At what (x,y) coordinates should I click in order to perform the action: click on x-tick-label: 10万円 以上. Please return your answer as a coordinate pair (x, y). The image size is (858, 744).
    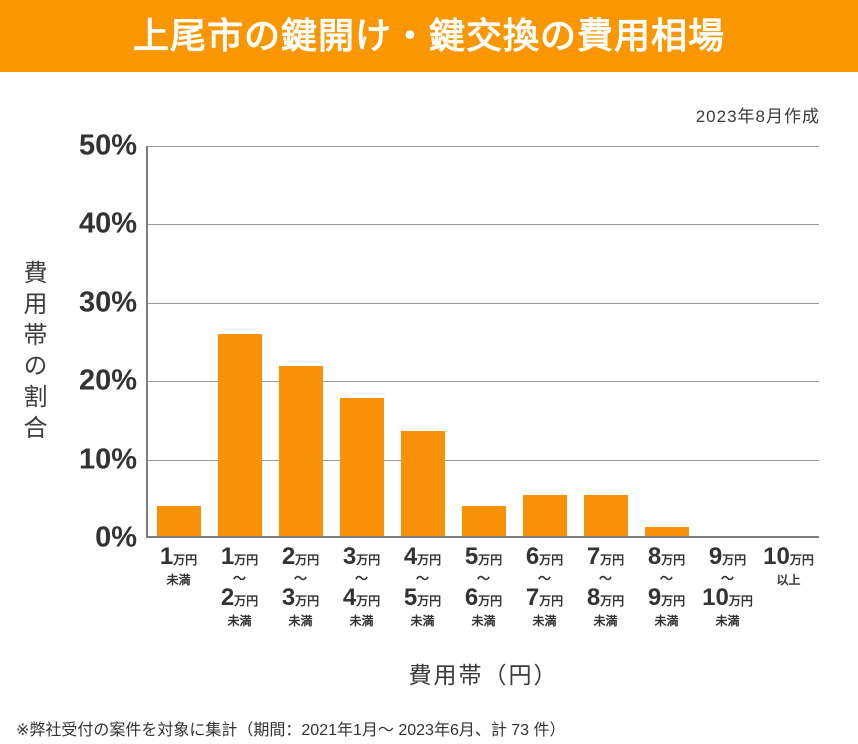
    Looking at the image, I should click on (788, 565).